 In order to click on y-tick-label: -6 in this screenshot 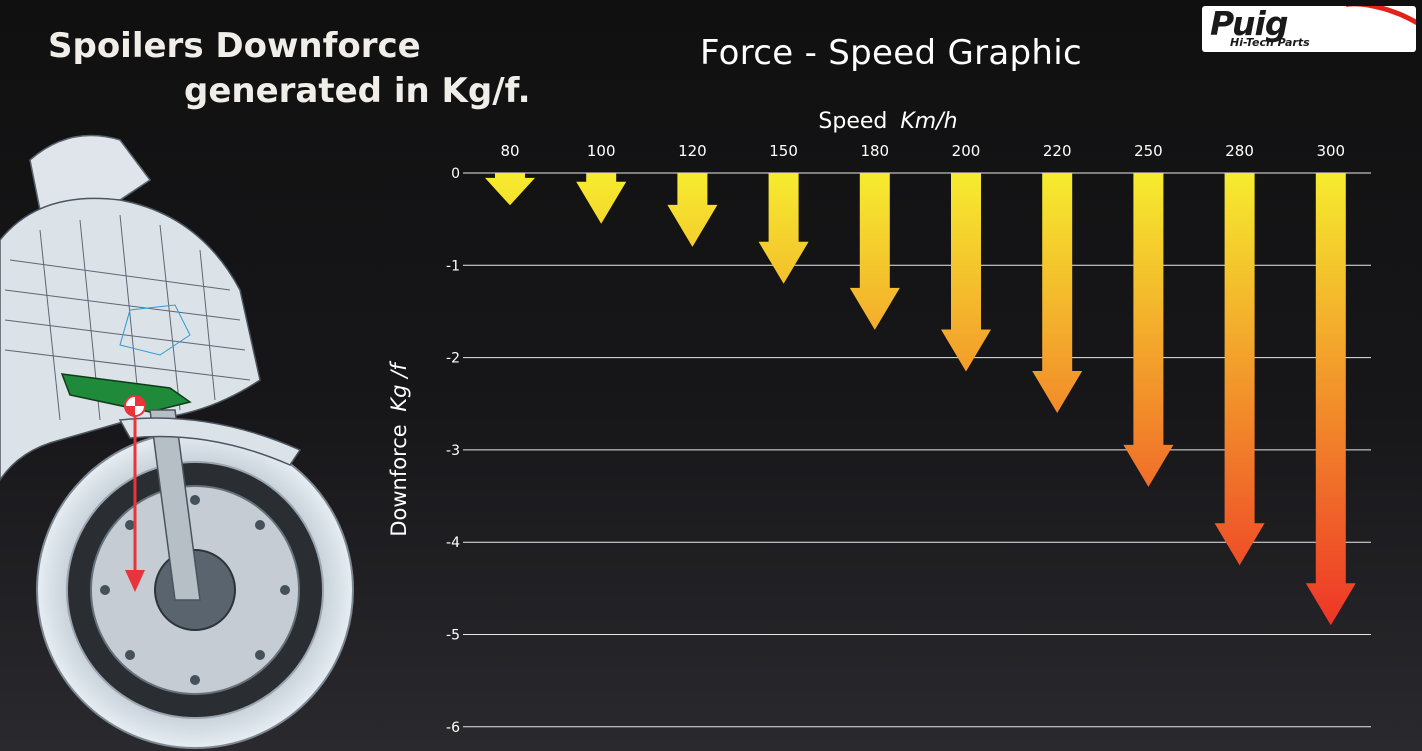, I will do `click(453, 728)`.